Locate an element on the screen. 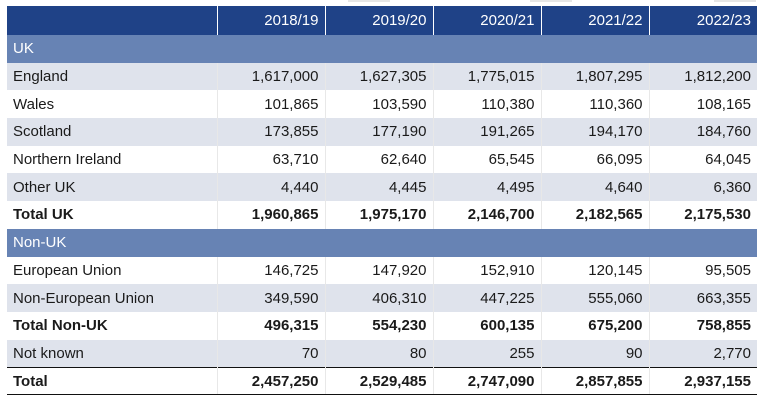 The height and width of the screenshot is (402, 766). cell-value: 1,775,015 is located at coordinates (486, 76).